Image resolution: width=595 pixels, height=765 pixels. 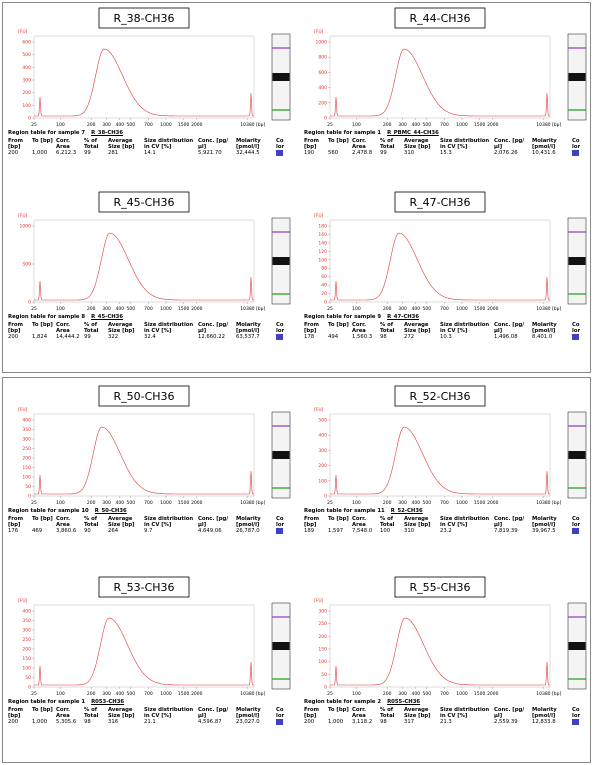 What do you see at coordinates (66, 531) in the screenshot?
I see `table-cell: 3,860.6` at bounding box center [66, 531].